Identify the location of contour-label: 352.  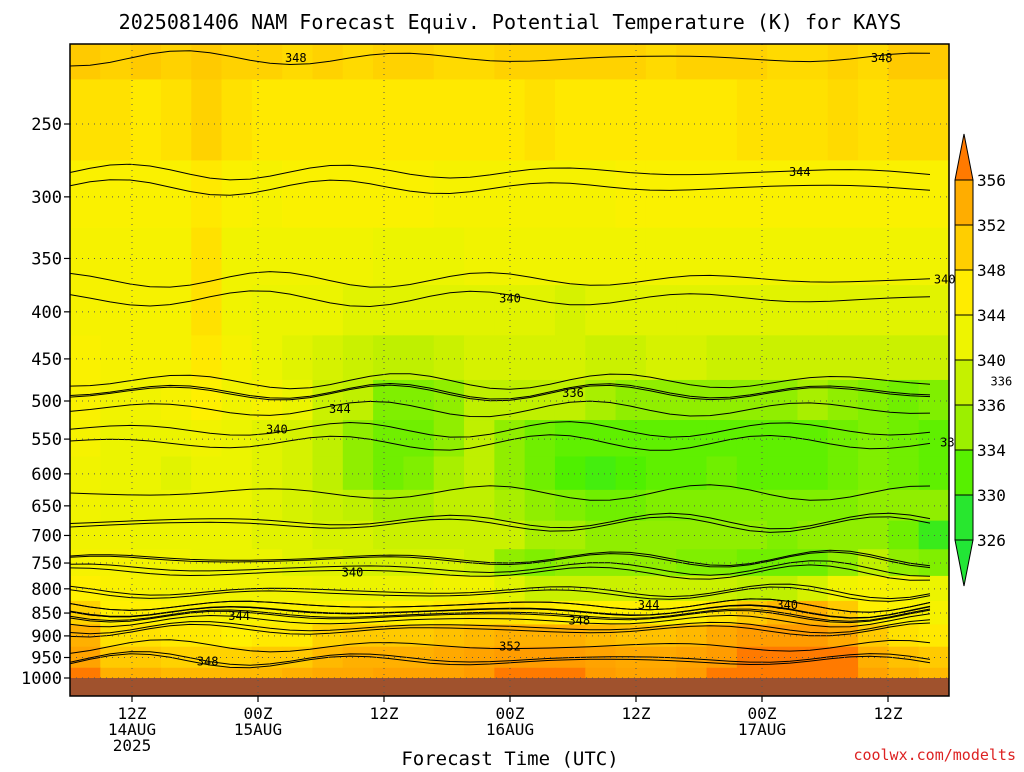
(510, 646).